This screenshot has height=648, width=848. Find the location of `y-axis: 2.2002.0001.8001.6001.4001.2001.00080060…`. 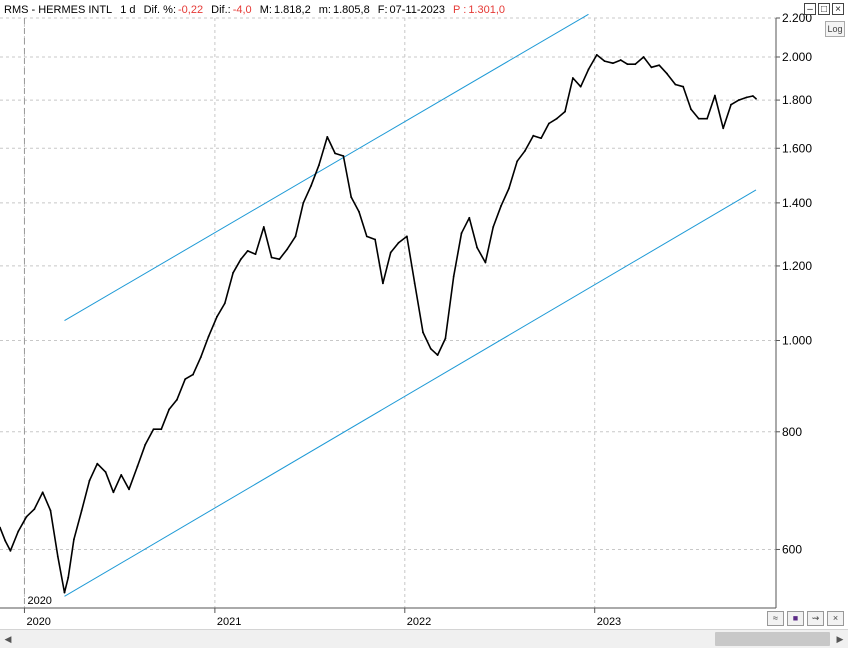

y-axis: 2.2002.0001.8001.6001.4001.2001.00080060… is located at coordinates (794, 283).